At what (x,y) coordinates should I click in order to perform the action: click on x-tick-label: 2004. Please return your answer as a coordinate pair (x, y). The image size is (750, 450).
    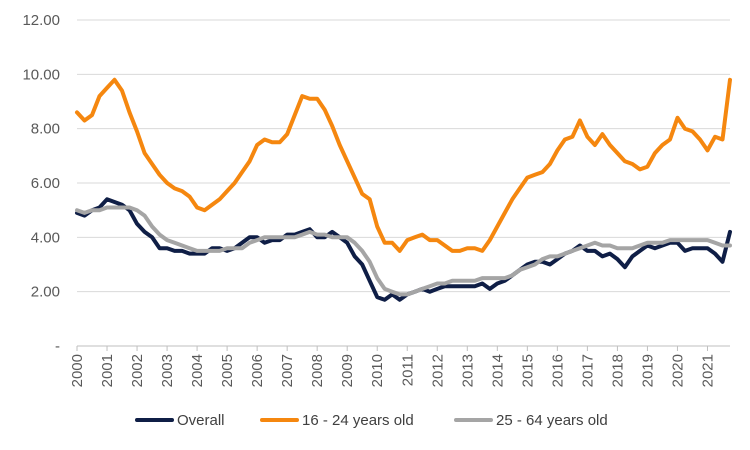
    Looking at the image, I should click on (197, 370).